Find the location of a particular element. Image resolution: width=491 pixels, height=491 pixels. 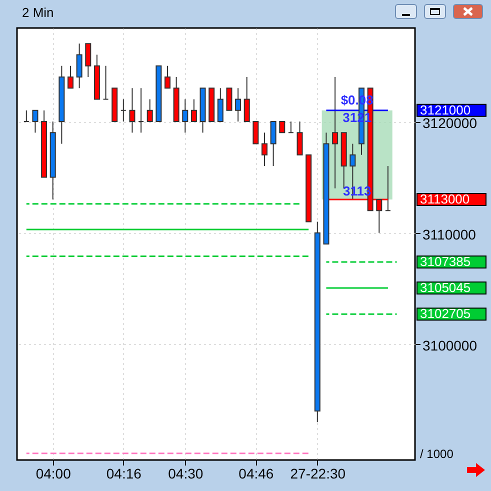

y-tick-label: 3107385 is located at coordinates (445, 261).